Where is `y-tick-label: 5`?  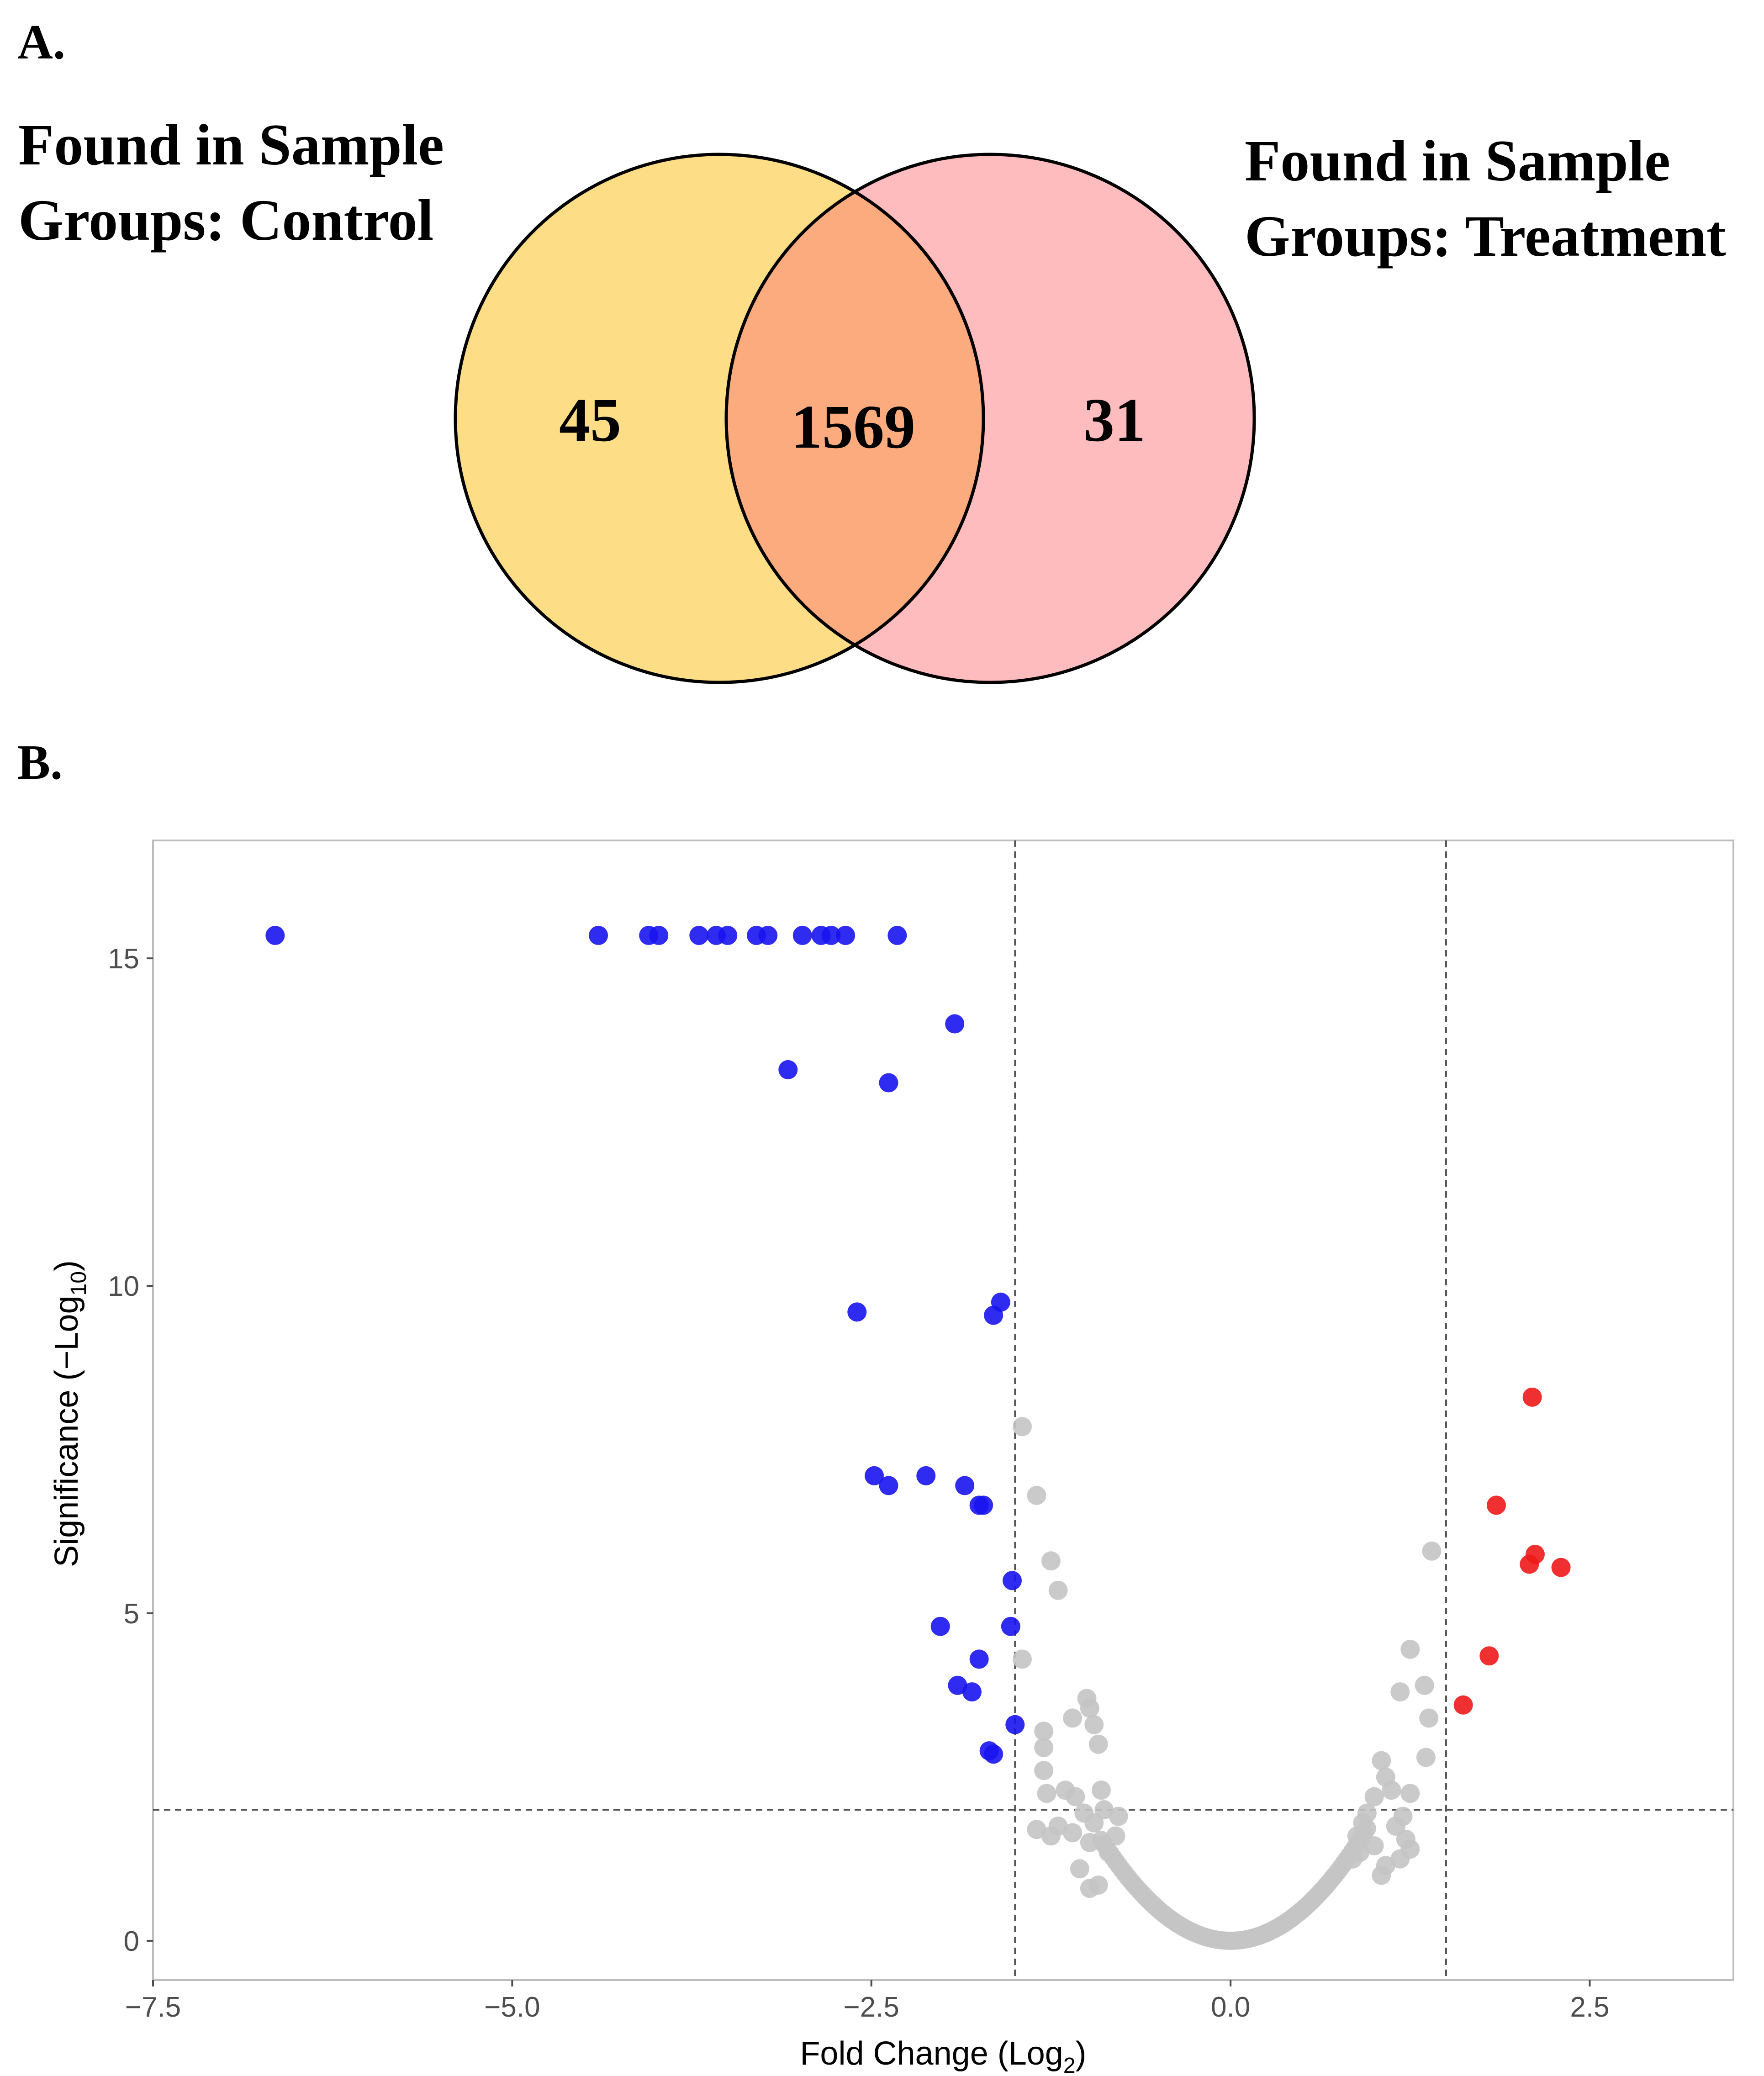
y-tick-label: 5 is located at coordinates (131, 1614).